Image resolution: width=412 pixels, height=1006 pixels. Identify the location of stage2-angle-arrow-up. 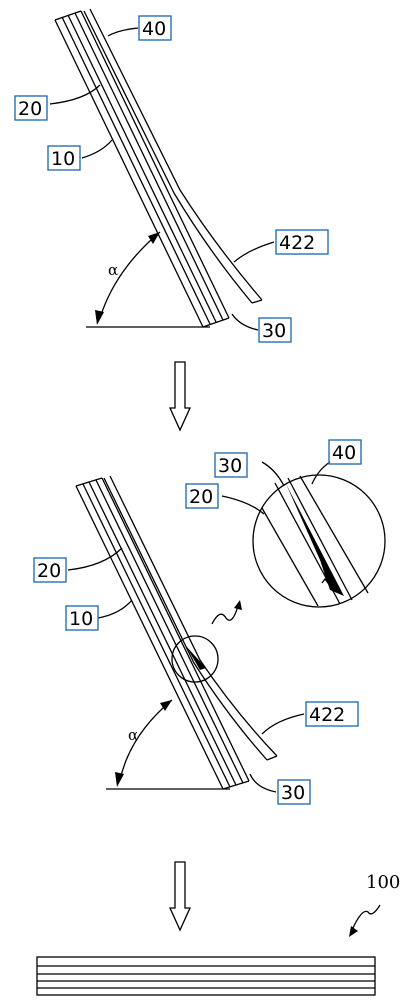
(166, 705).